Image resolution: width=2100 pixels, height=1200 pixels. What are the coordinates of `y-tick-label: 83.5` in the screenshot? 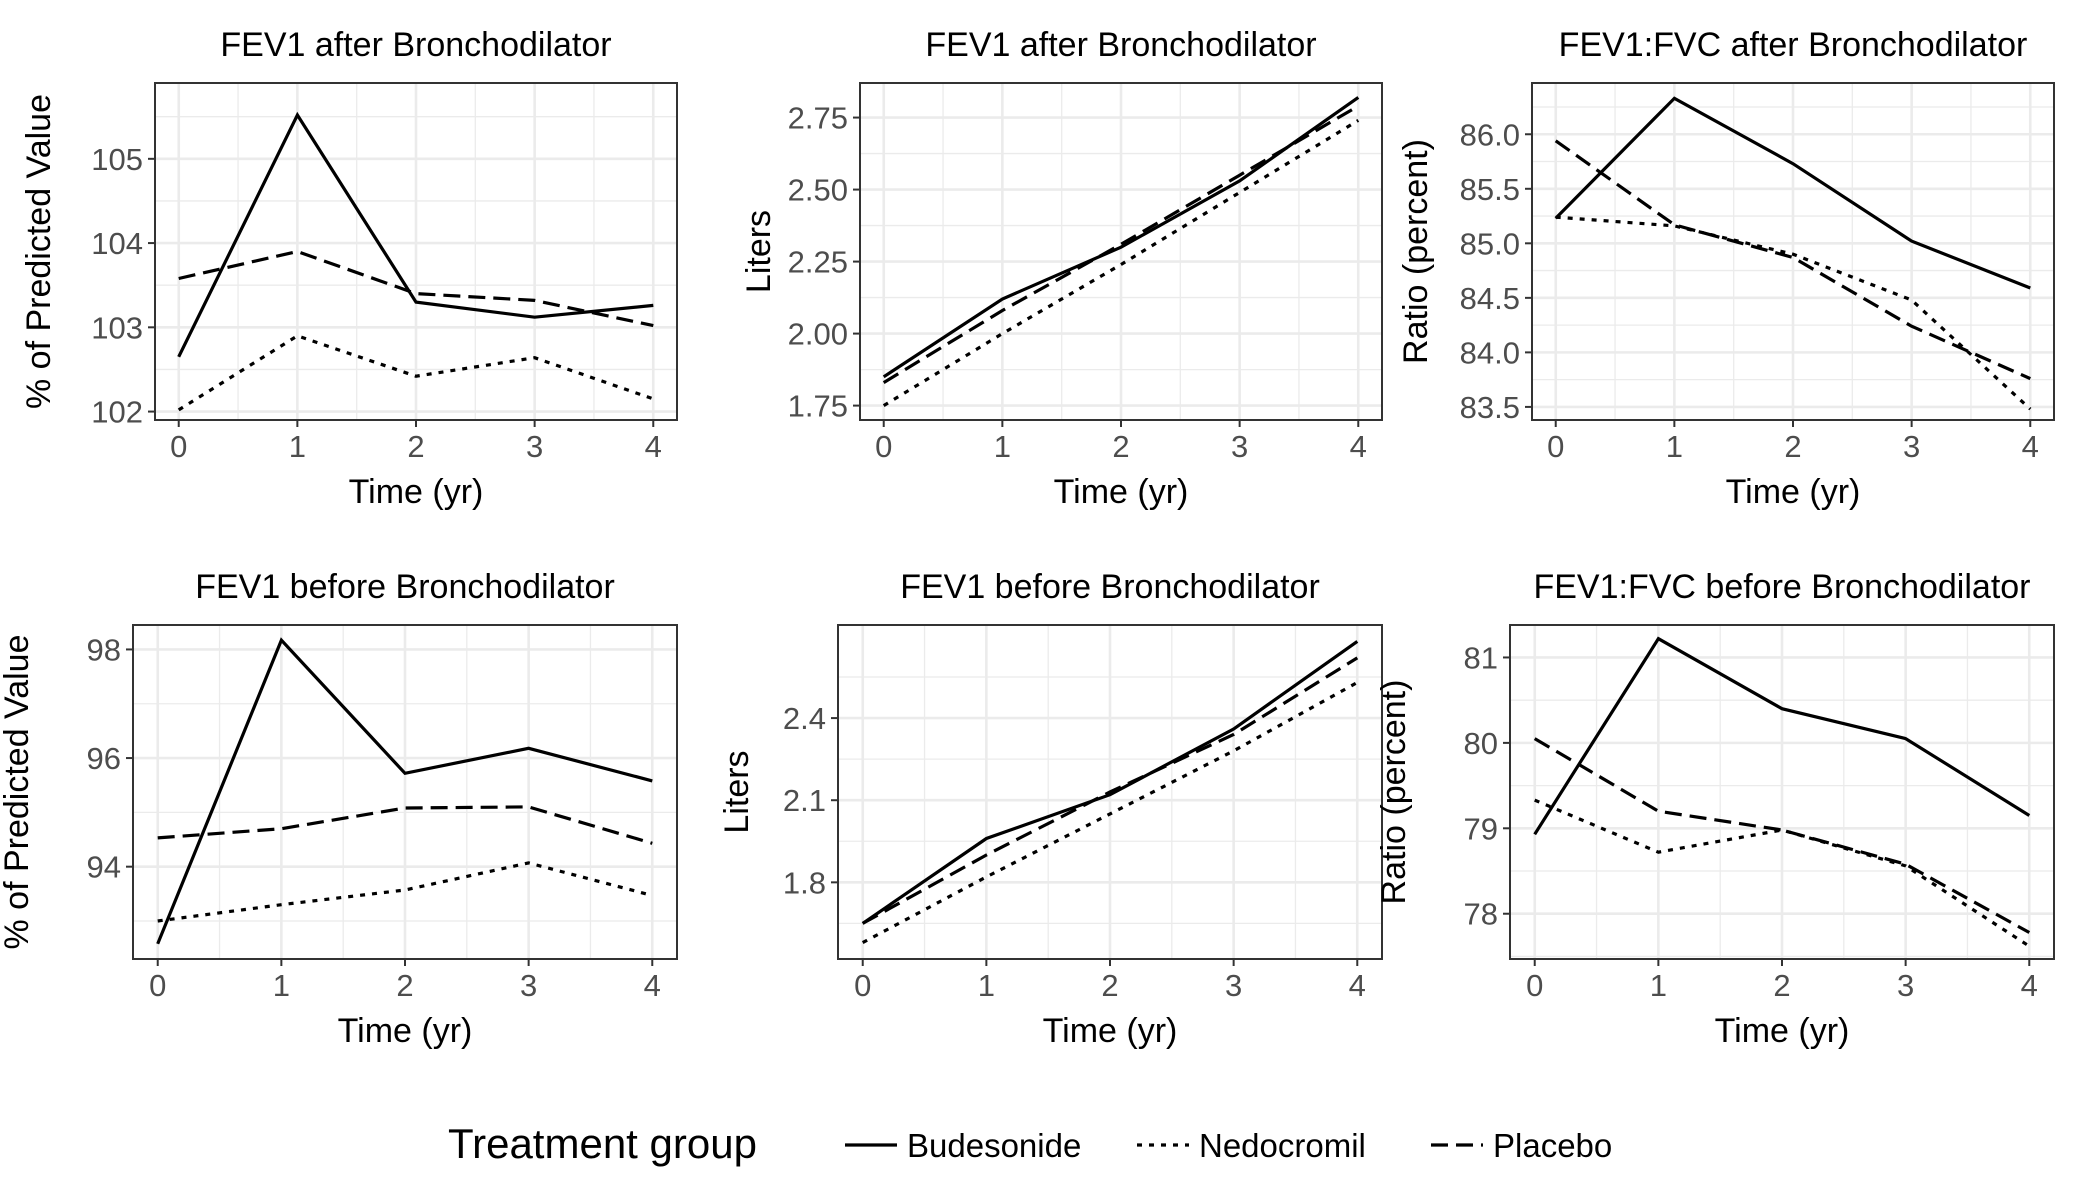 It's located at (1490, 407).